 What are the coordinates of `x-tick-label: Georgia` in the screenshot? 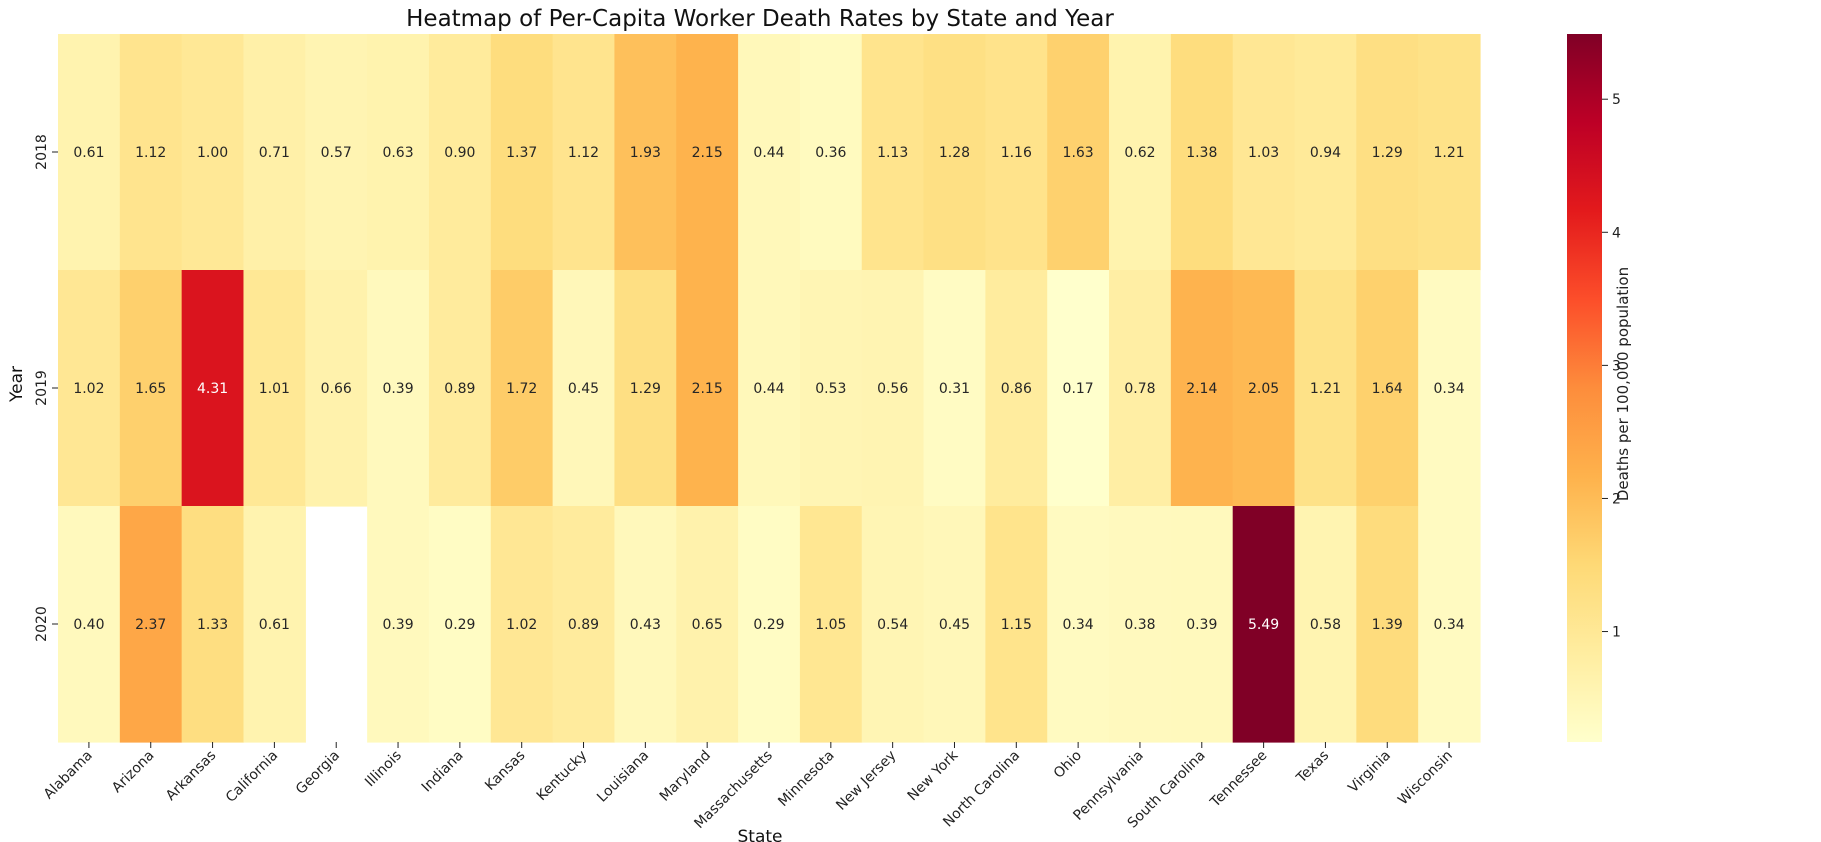 It's located at (318, 773).